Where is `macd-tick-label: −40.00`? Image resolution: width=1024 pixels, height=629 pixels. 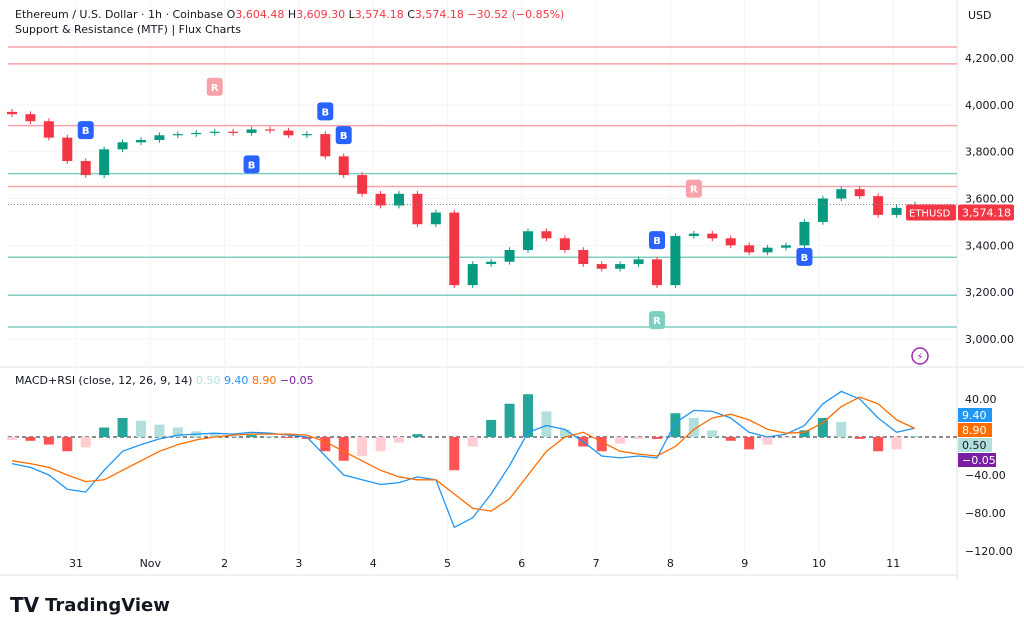
macd-tick-label: −40.00 is located at coordinates (985, 475).